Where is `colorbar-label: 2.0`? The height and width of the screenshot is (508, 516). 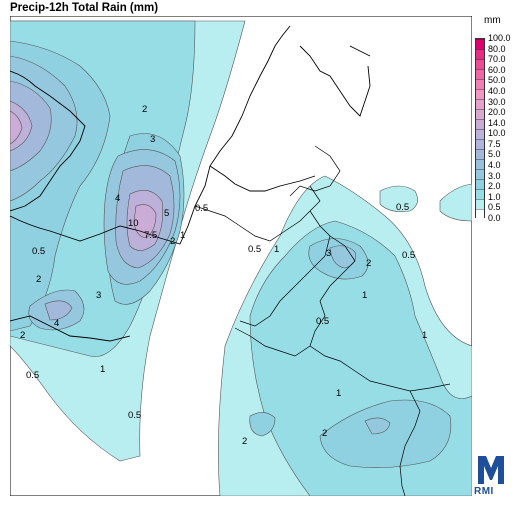 colorbar-label: 2.0 is located at coordinates (494, 186).